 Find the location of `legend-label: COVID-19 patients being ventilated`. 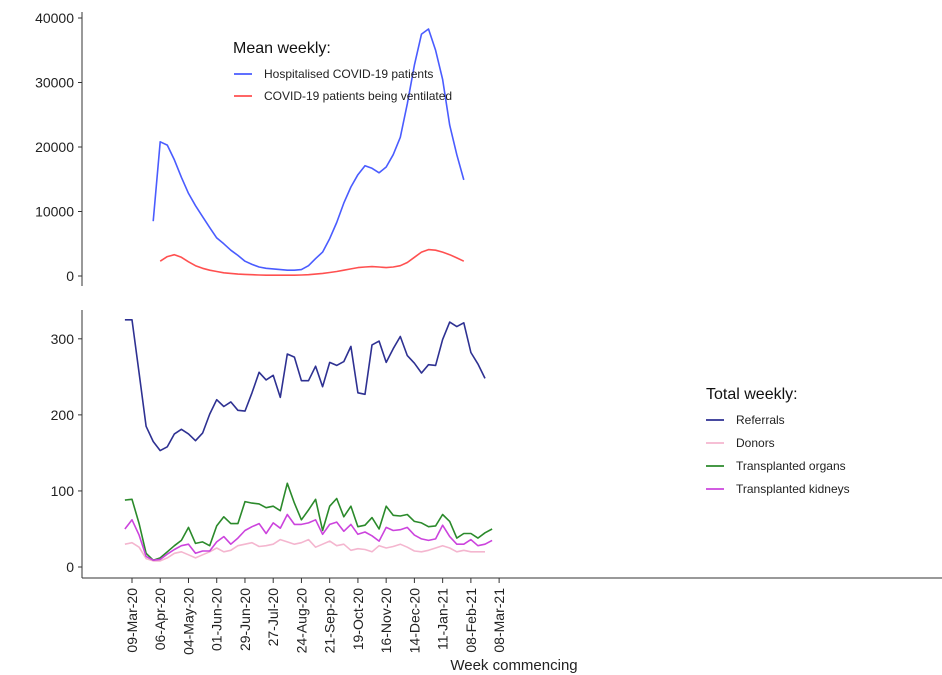

legend-label: COVID-19 patients being ventilated is located at coordinates (358, 96).